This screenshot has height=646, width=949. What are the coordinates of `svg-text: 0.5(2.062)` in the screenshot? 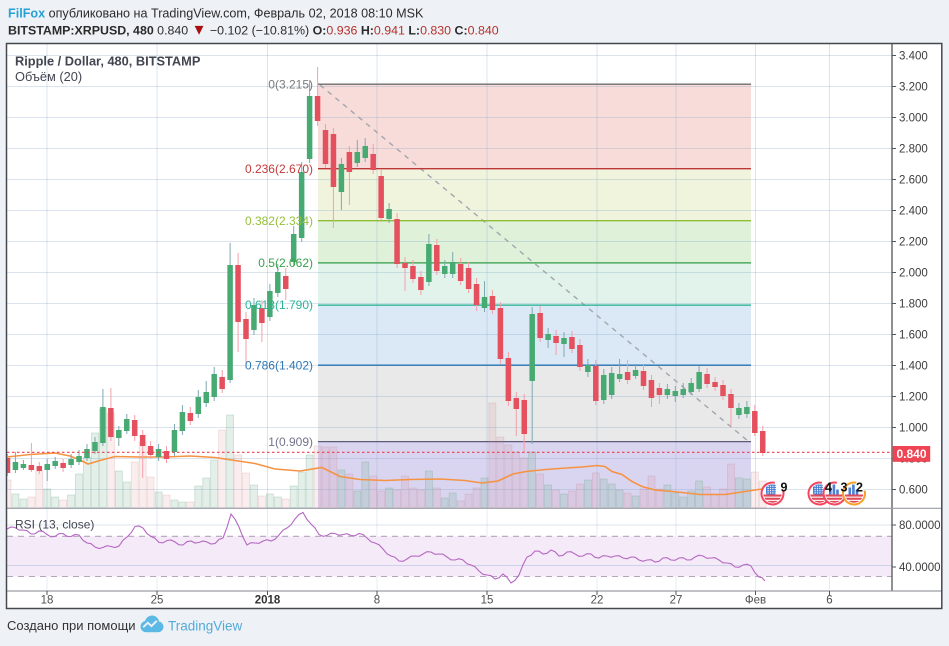 It's located at (285, 263).